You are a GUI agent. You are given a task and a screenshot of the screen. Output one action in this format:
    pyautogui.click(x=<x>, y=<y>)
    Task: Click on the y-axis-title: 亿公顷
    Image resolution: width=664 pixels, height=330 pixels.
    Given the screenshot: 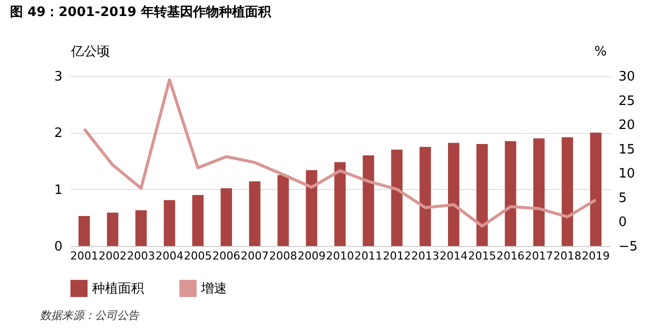 What is the action you would take?
    pyautogui.click(x=90, y=52)
    